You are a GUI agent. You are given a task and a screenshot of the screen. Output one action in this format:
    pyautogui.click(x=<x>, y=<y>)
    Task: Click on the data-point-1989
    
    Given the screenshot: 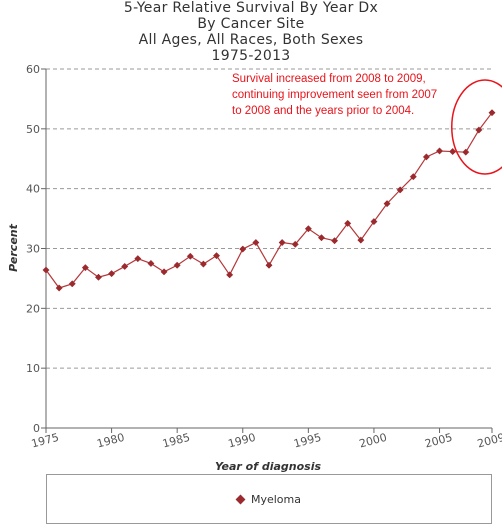 What is the action you would take?
    pyautogui.click(x=230, y=275)
    